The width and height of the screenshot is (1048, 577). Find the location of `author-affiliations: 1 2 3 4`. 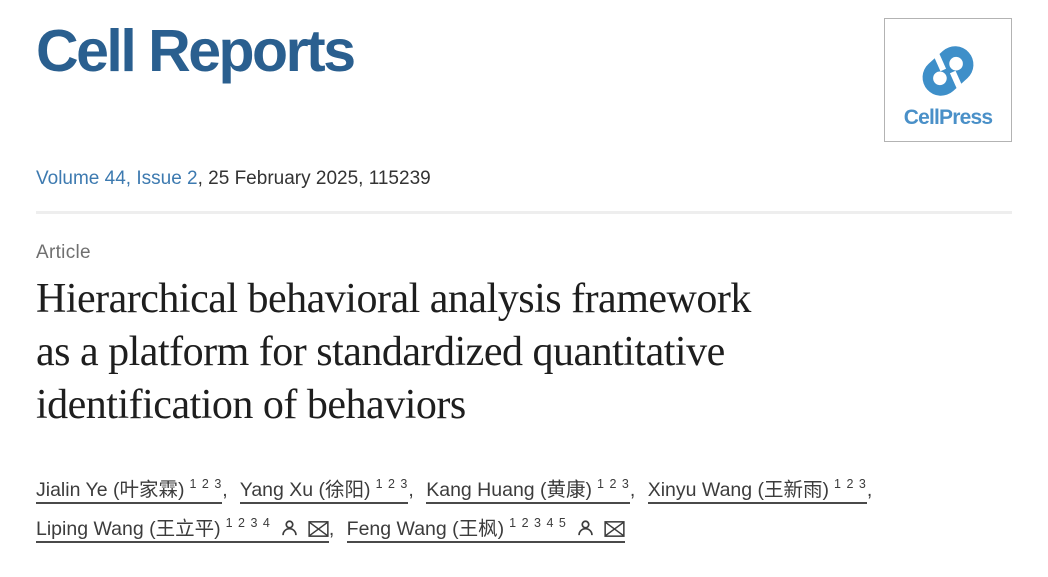

author-affiliations: 1 2 3 4 is located at coordinates (248, 523).